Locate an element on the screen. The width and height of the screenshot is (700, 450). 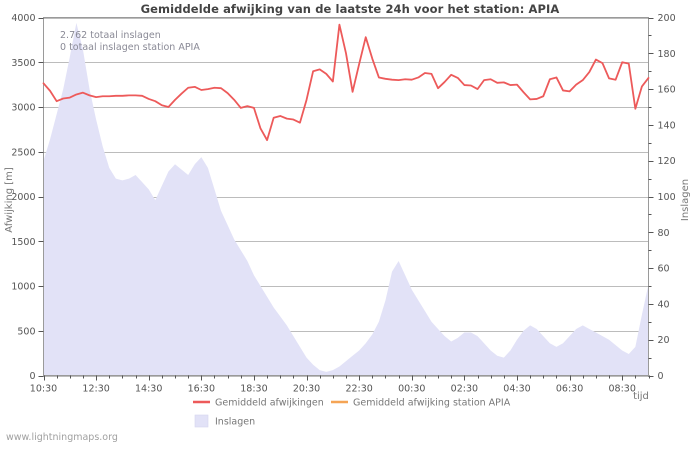
x-tick-label: 16:30 is located at coordinates (201, 389).